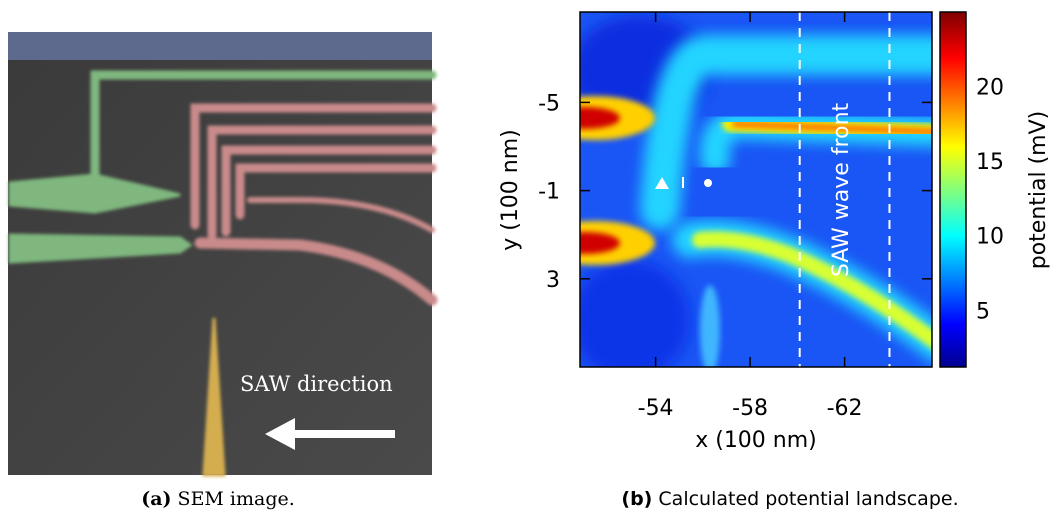 The width and height of the screenshot is (1060, 522). What do you see at coordinates (1038, 190) in the screenshot?
I see `colorbar-label: potential (mV)` at bounding box center [1038, 190].